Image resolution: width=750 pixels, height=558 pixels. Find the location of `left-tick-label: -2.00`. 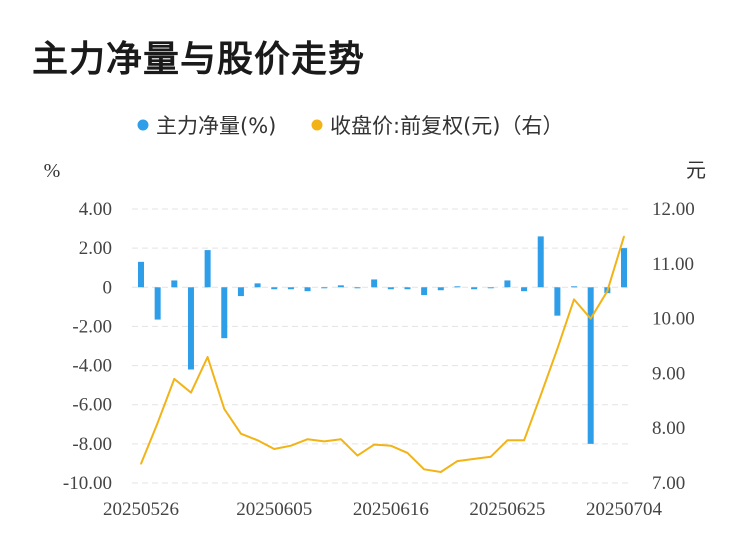

left-tick-label: -2.00 is located at coordinates (92, 326).